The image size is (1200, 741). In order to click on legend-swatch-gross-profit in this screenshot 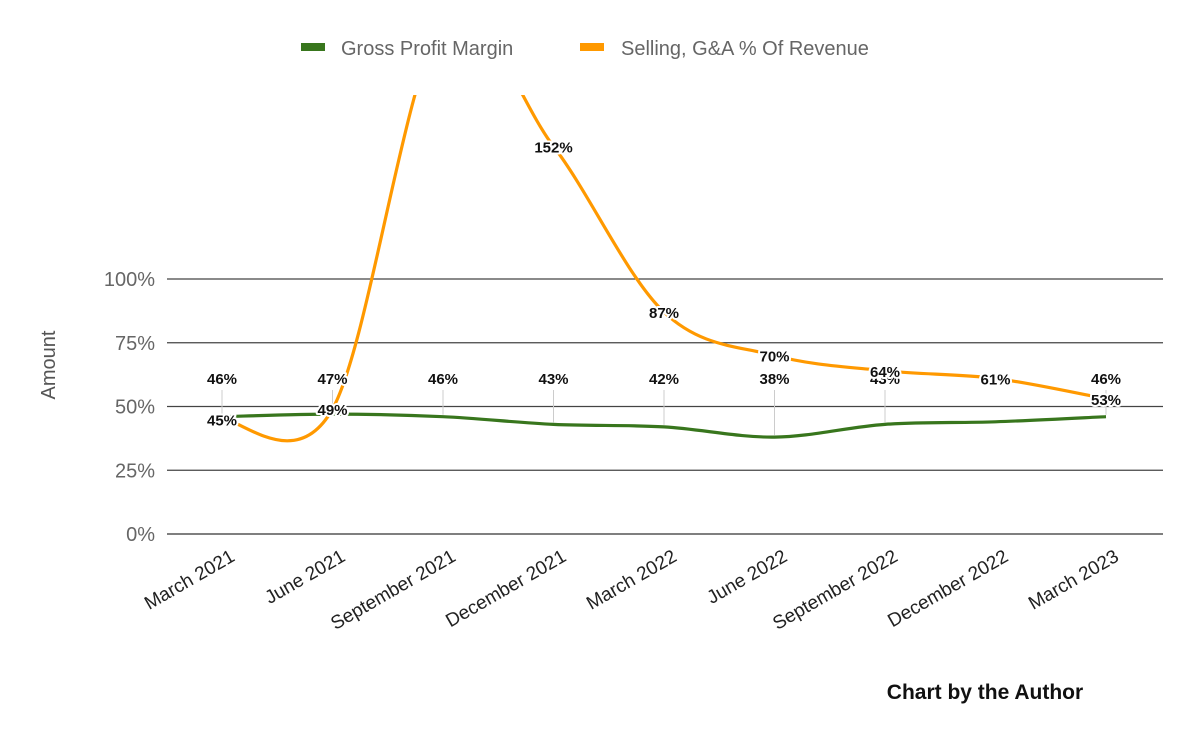, I will do `click(313, 47)`.